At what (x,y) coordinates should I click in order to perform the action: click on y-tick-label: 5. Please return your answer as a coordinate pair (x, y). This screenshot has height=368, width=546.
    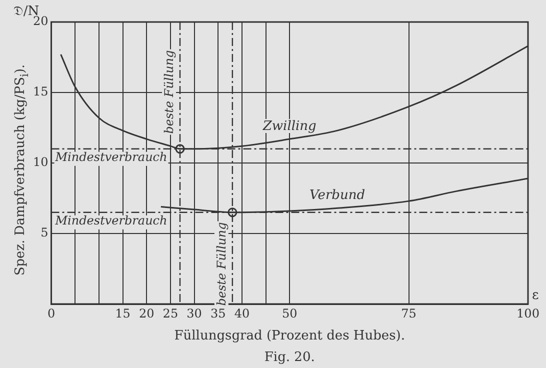
    Looking at the image, I should click on (44, 233).